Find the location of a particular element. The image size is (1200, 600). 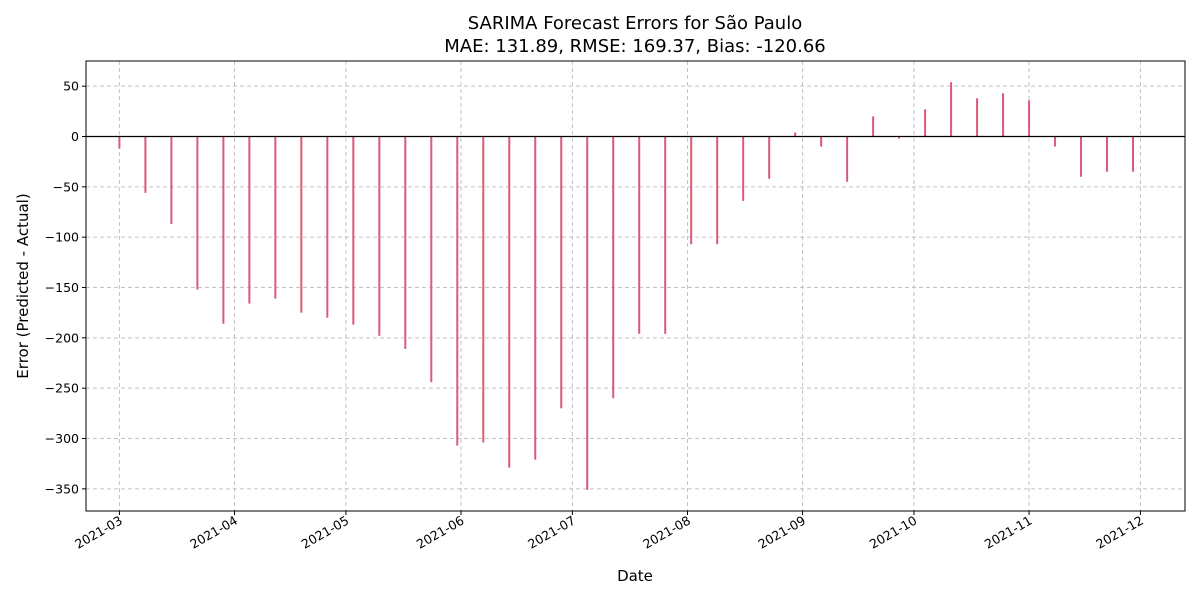

x-tick-label: 2021-09 is located at coordinates (781, 532).